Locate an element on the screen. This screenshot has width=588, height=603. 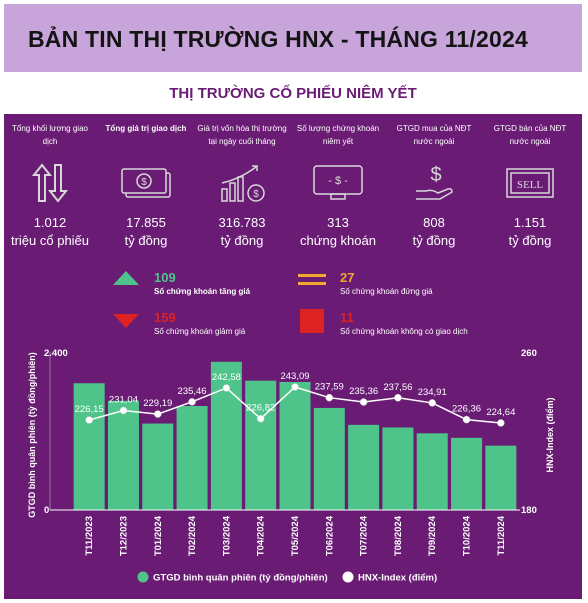
x-tick-label: T05/2024 is located at coordinates (295, 535).